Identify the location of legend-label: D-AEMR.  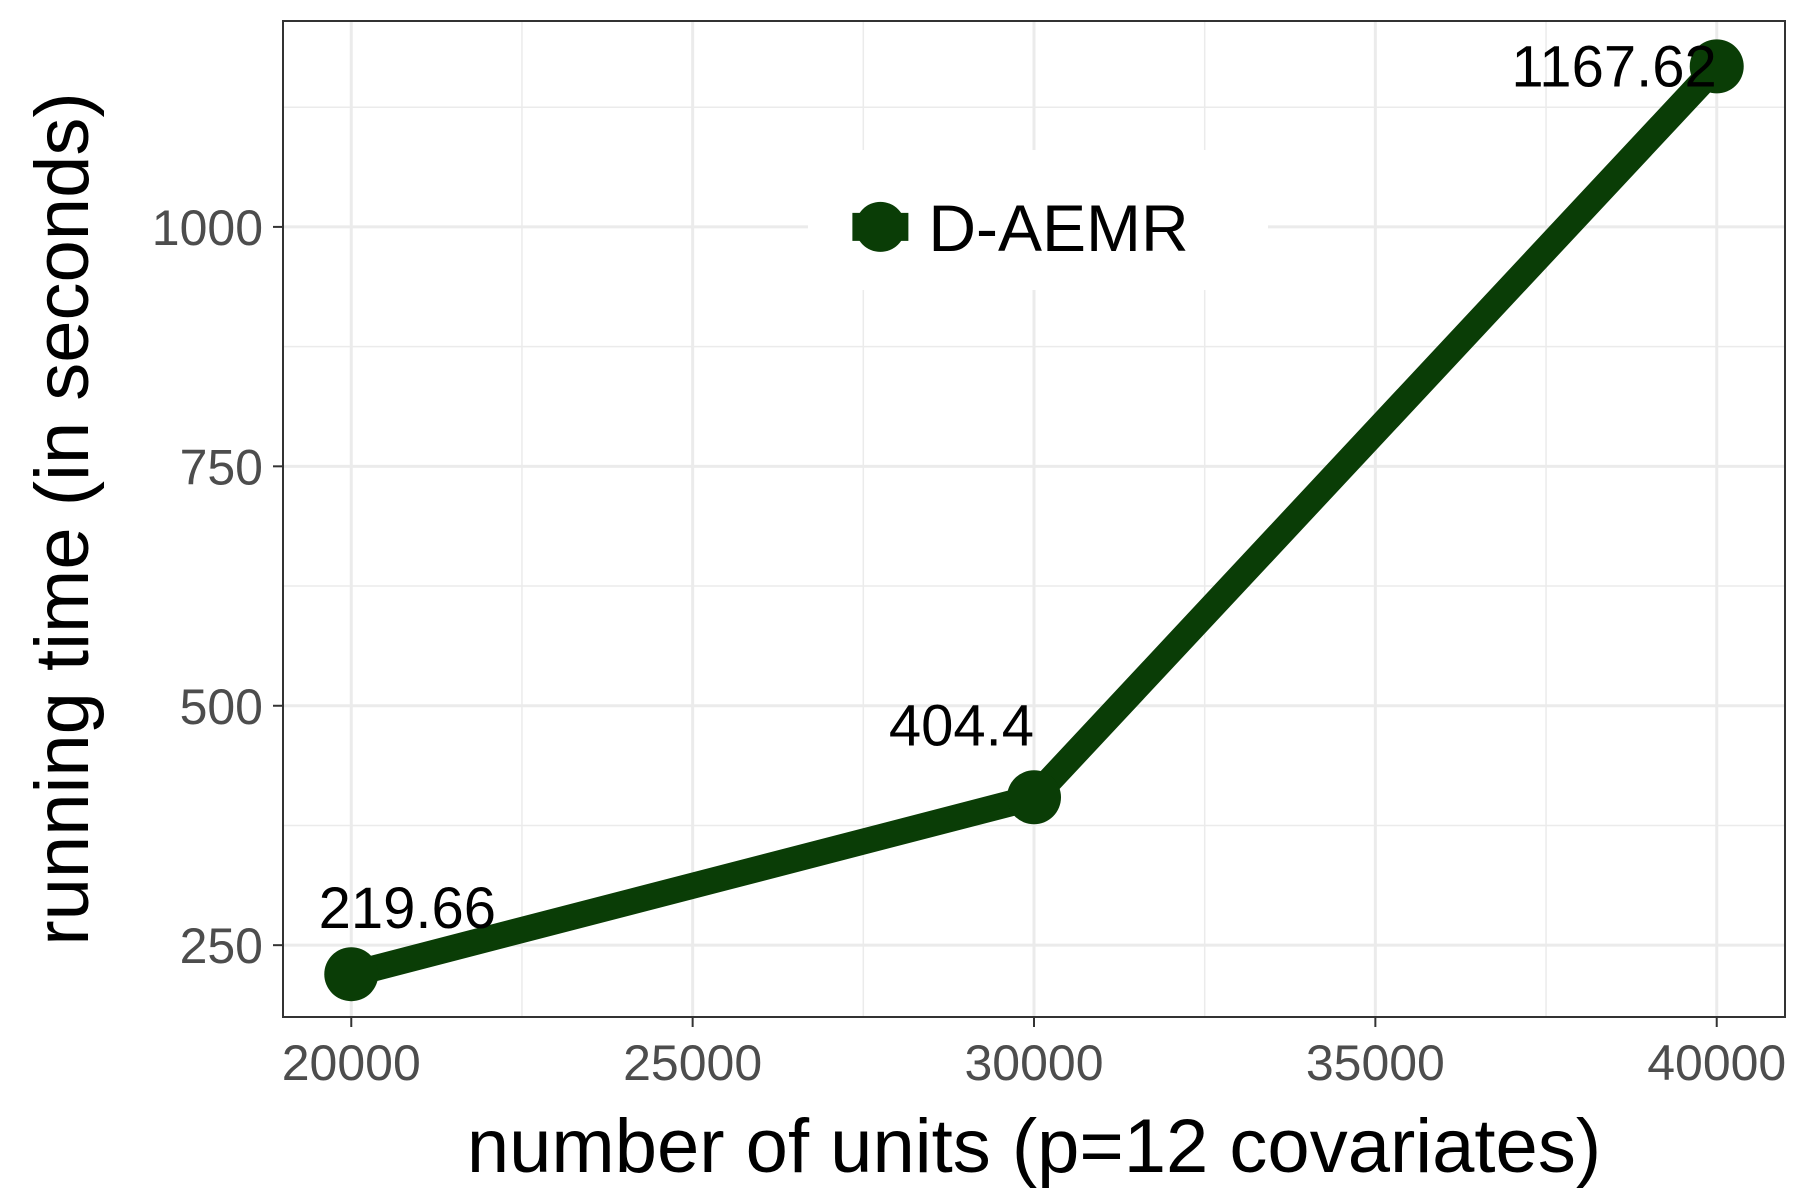
(1058, 228).